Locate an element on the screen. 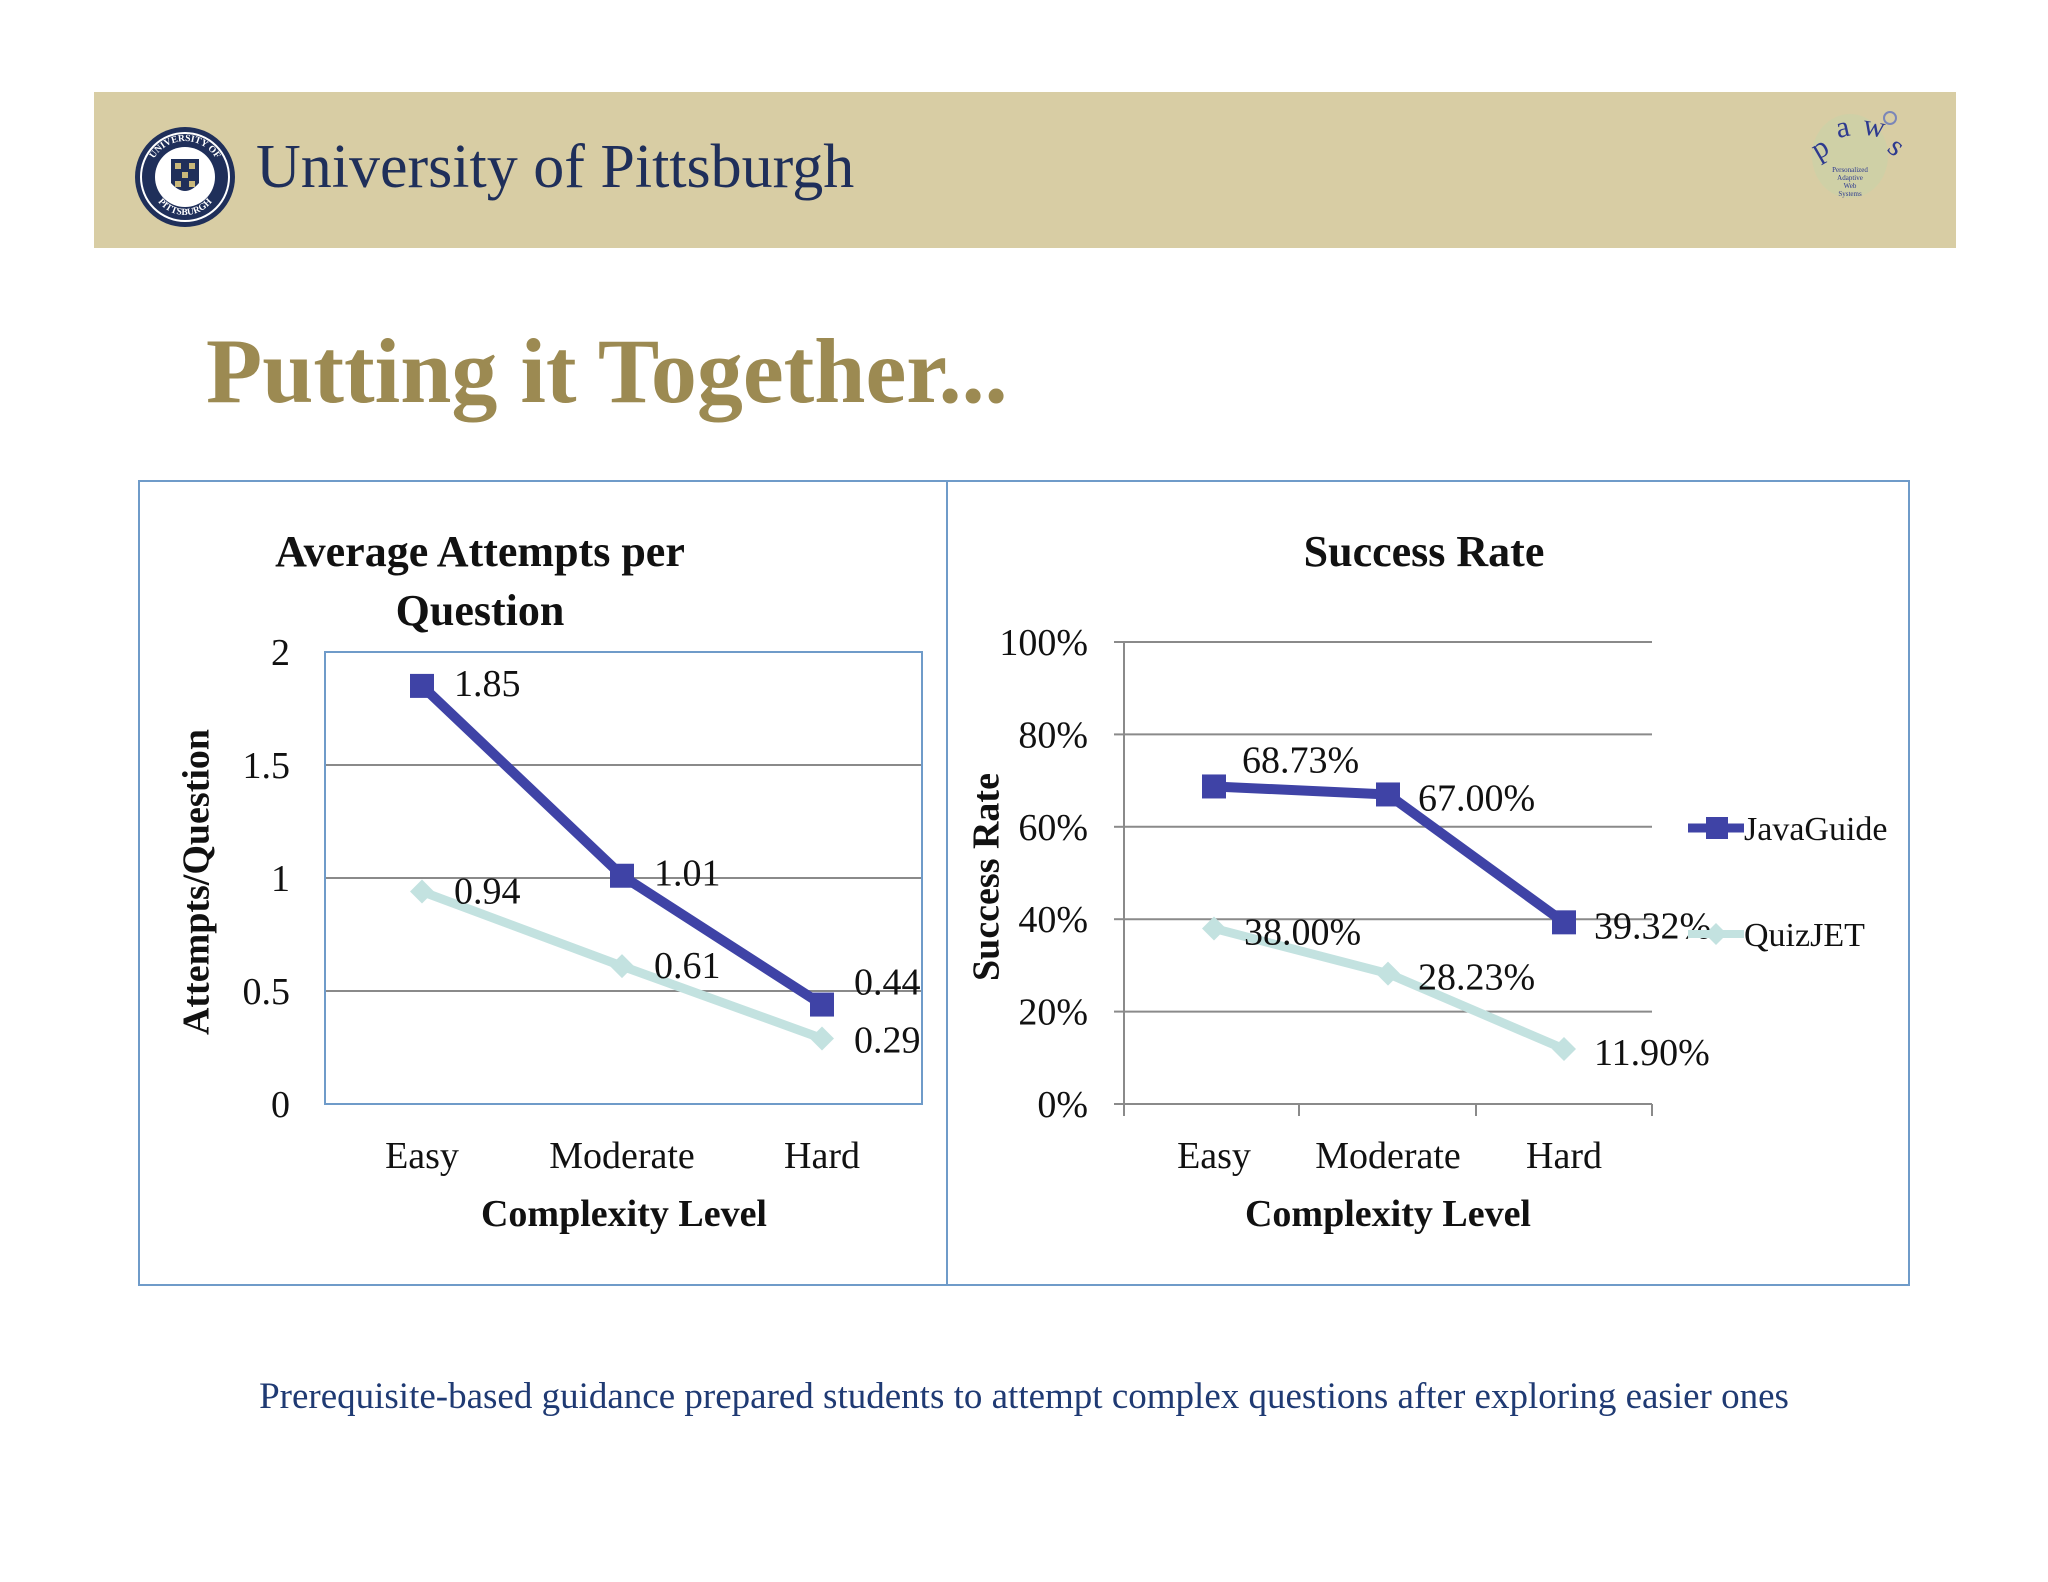 Image resolution: width=2048 pixels, height=1582 pixels. y-tick-label: 100% is located at coordinates (1043, 643).